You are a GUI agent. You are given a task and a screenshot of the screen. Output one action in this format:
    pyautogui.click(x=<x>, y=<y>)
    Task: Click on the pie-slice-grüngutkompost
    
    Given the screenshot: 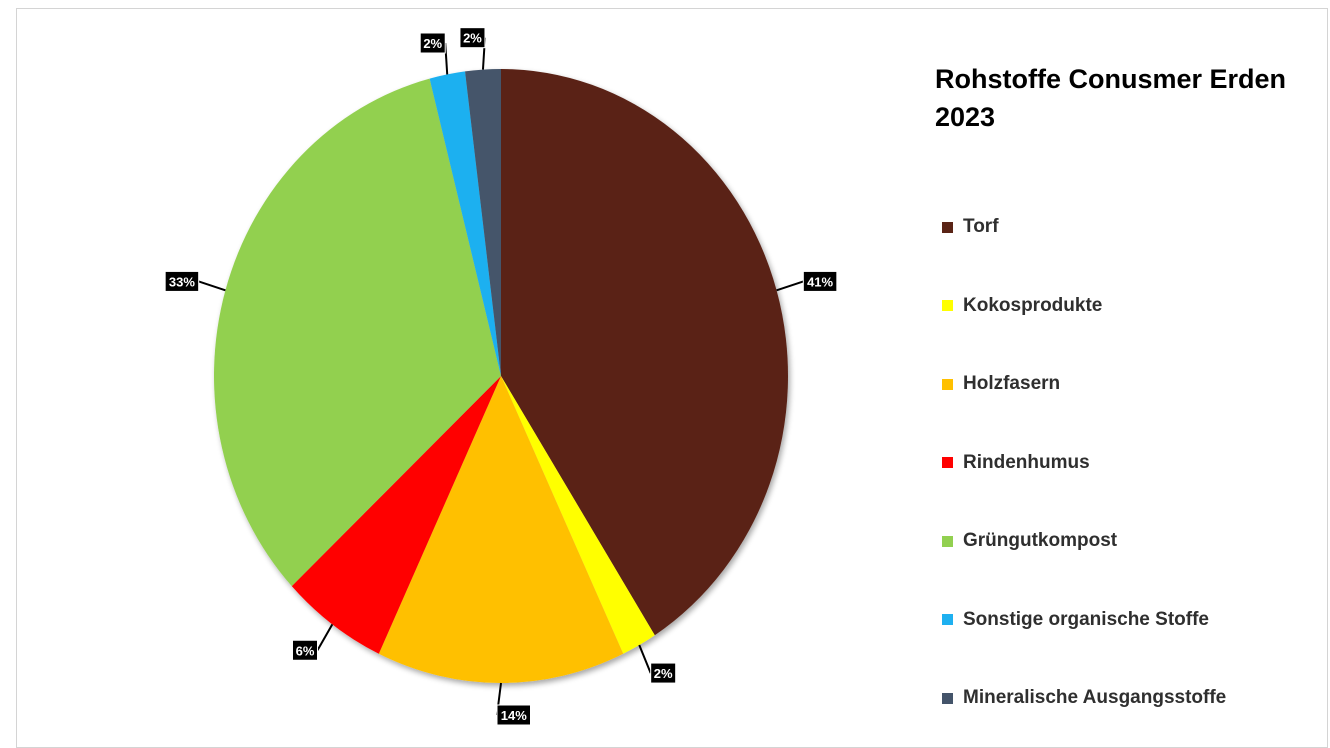 What is the action you would take?
    pyautogui.click(x=357, y=332)
    